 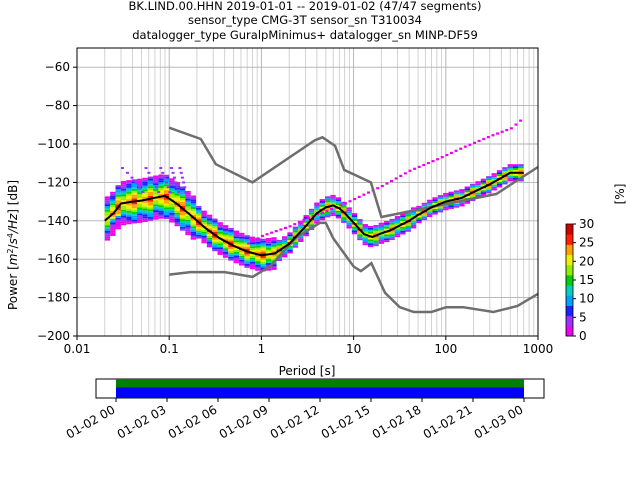 I want to click on nhnm-line, so click(x=353, y=172).